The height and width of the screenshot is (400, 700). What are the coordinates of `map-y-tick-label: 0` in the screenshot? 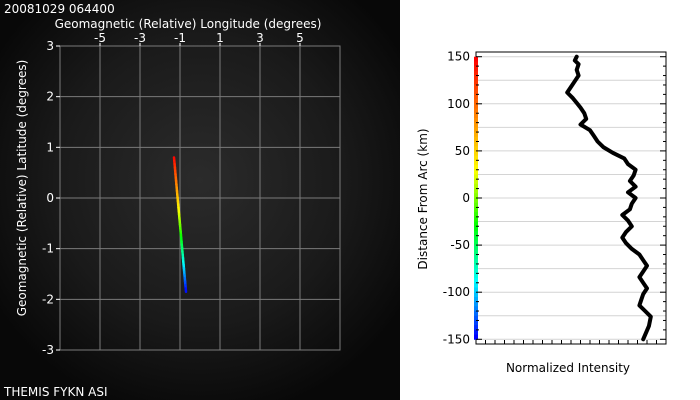 It's located at (50, 198).